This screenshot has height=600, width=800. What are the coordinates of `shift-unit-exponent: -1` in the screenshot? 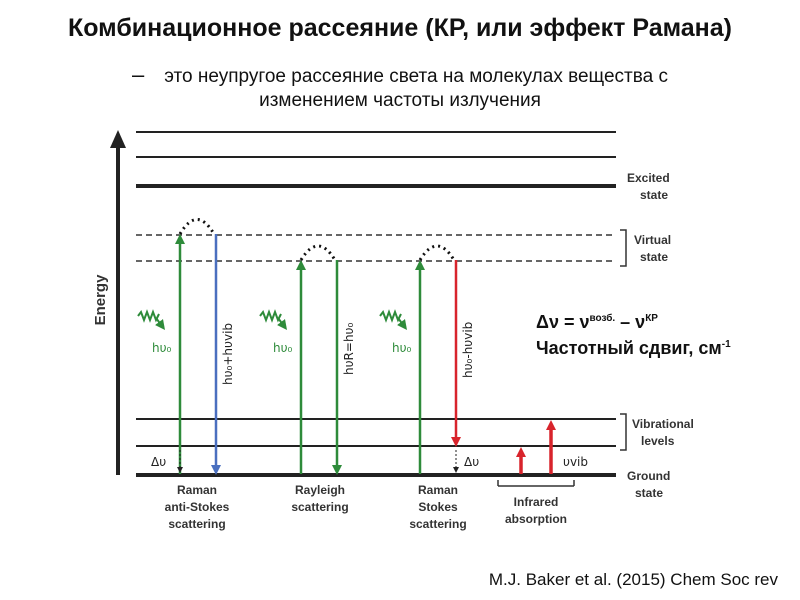 It's located at (726, 344).